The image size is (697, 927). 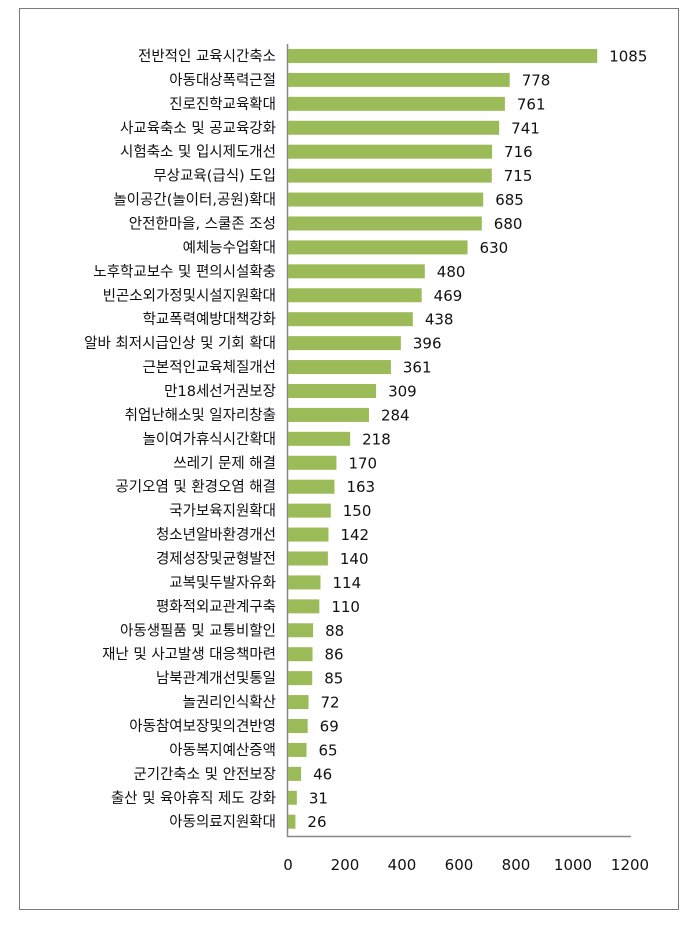 I want to click on category-label: 노후학교보수 및 편의시설확충, so click(x=184, y=271).